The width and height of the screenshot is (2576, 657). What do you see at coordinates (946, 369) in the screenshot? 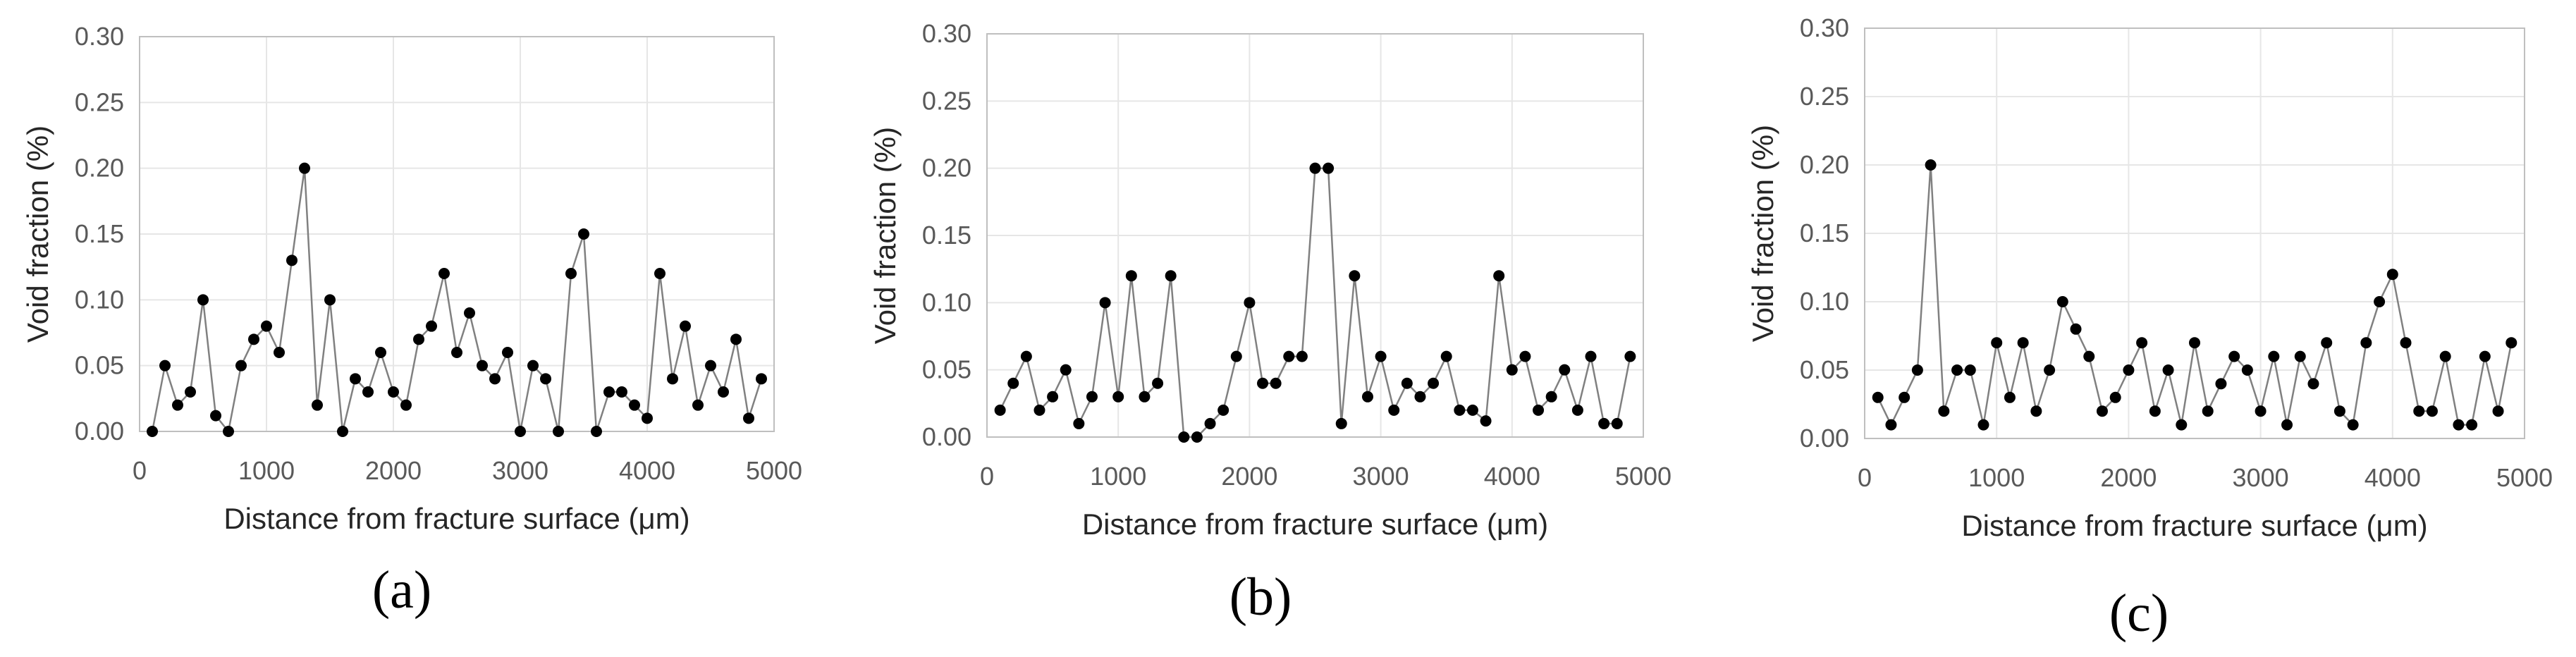
I see `y-tick-label: 0.05` at bounding box center [946, 369].